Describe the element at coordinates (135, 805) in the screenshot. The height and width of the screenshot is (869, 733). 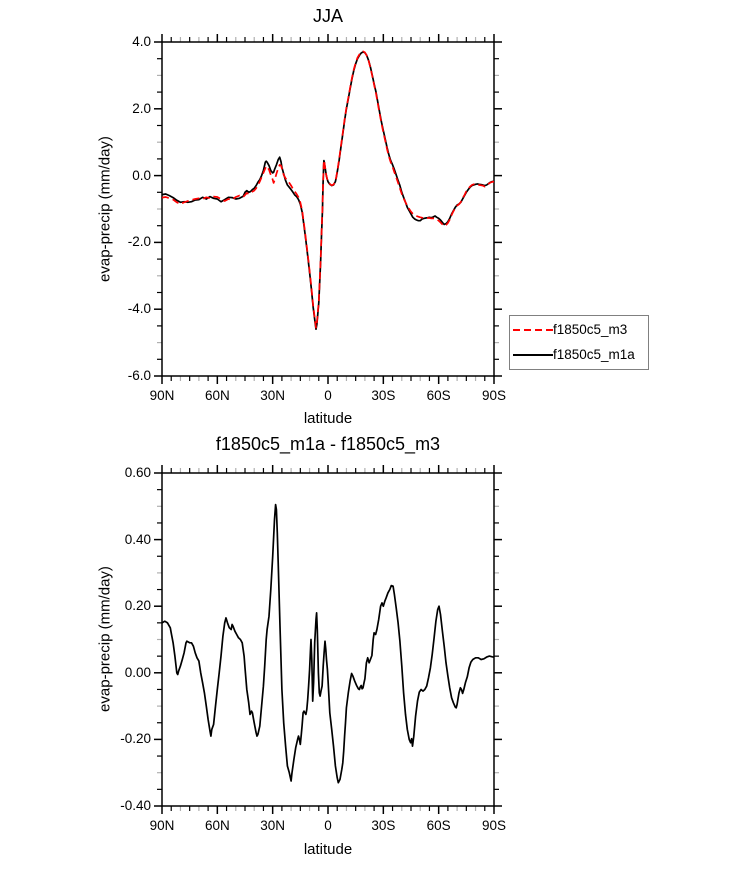
I see `tick-label: -0.40` at that location.